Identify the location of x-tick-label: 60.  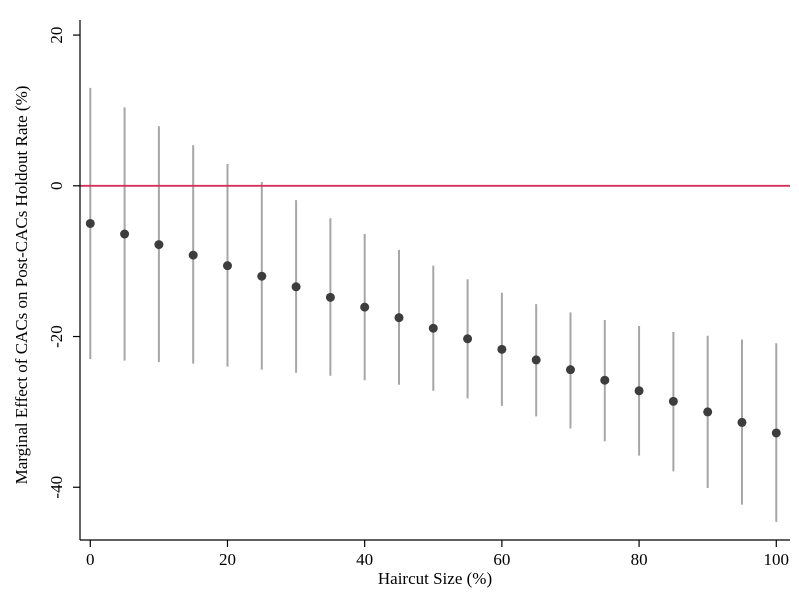
(501, 559).